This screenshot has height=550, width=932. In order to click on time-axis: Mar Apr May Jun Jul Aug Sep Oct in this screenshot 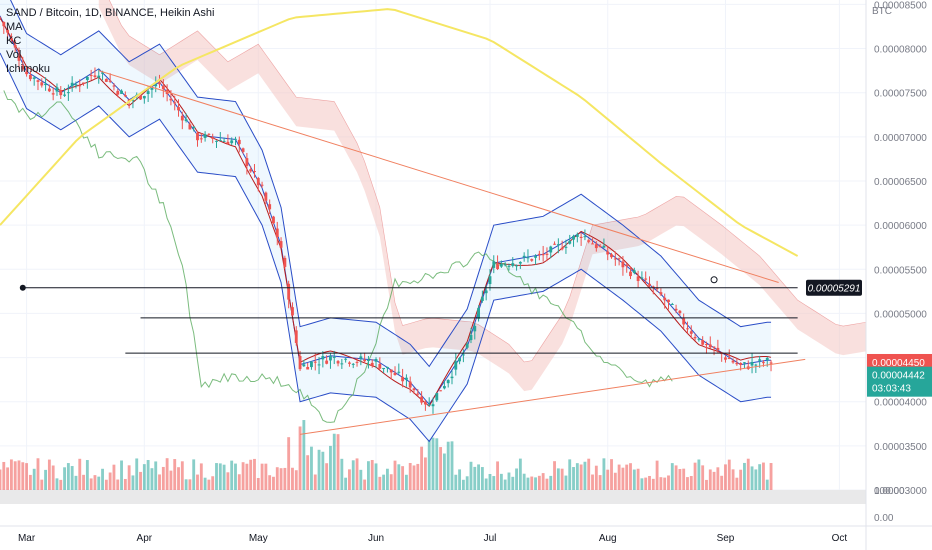, I will do `click(432, 538)`.